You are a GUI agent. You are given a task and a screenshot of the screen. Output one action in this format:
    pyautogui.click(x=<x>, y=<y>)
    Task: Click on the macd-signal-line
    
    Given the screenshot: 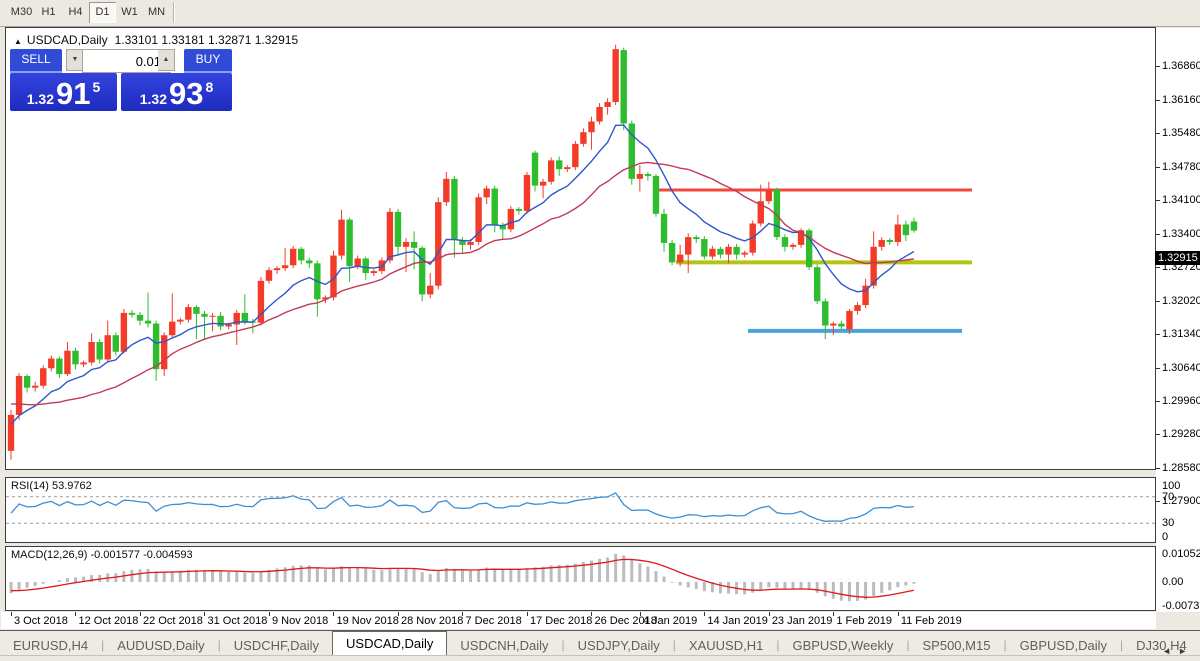 What is the action you would take?
    pyautogui.click(x=462, y=578)
    